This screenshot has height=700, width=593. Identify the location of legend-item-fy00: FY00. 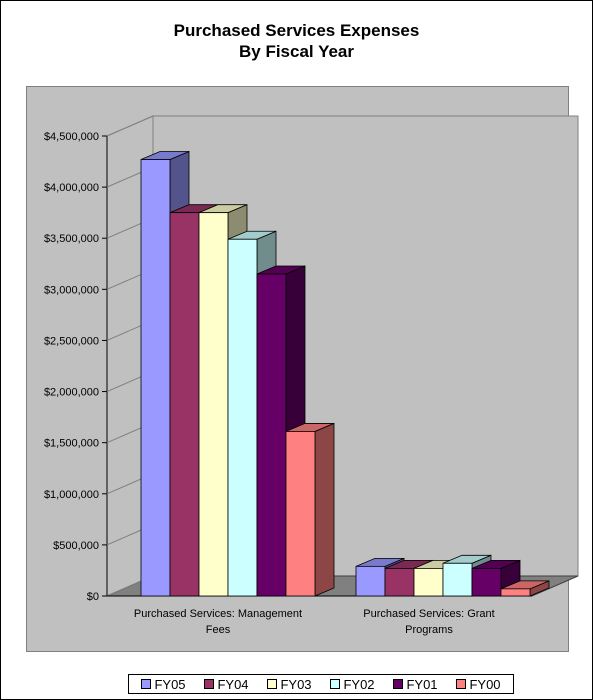
(478, 684).